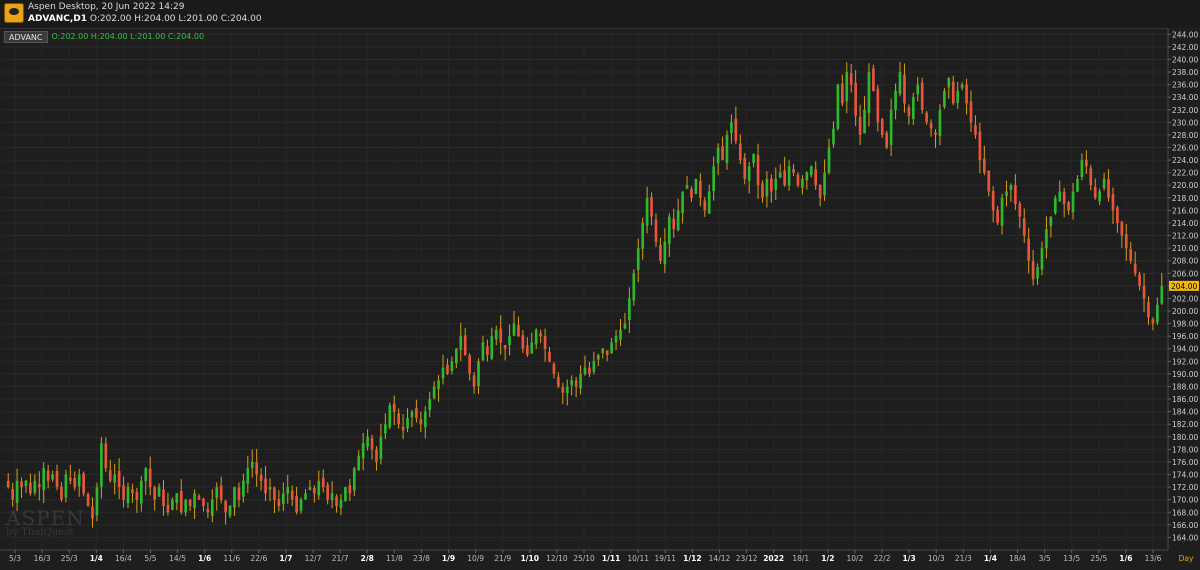 This screenshot has width=1200, height=570. Describe the element at coordinates (990, 558) in the screenshot. I see `x-tick-label: 1/4` at that location.